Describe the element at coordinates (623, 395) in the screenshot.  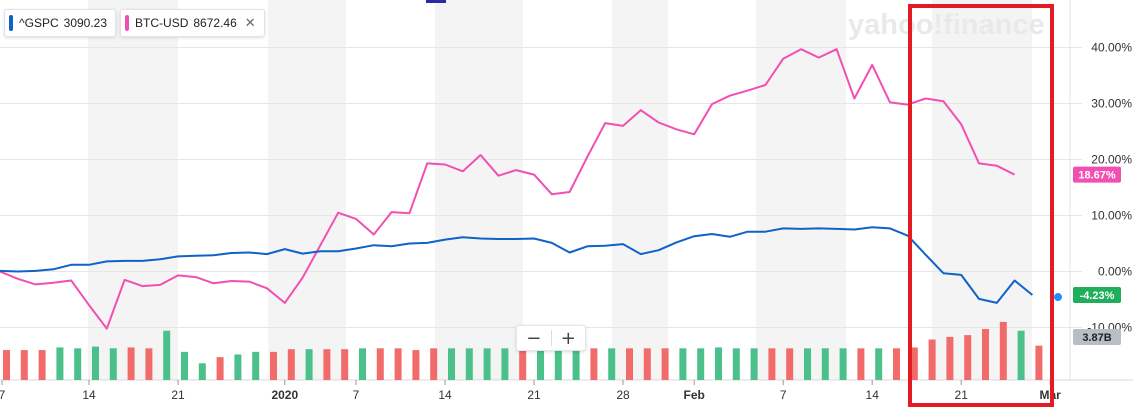
I see `x-tick-label: 28` at that location.